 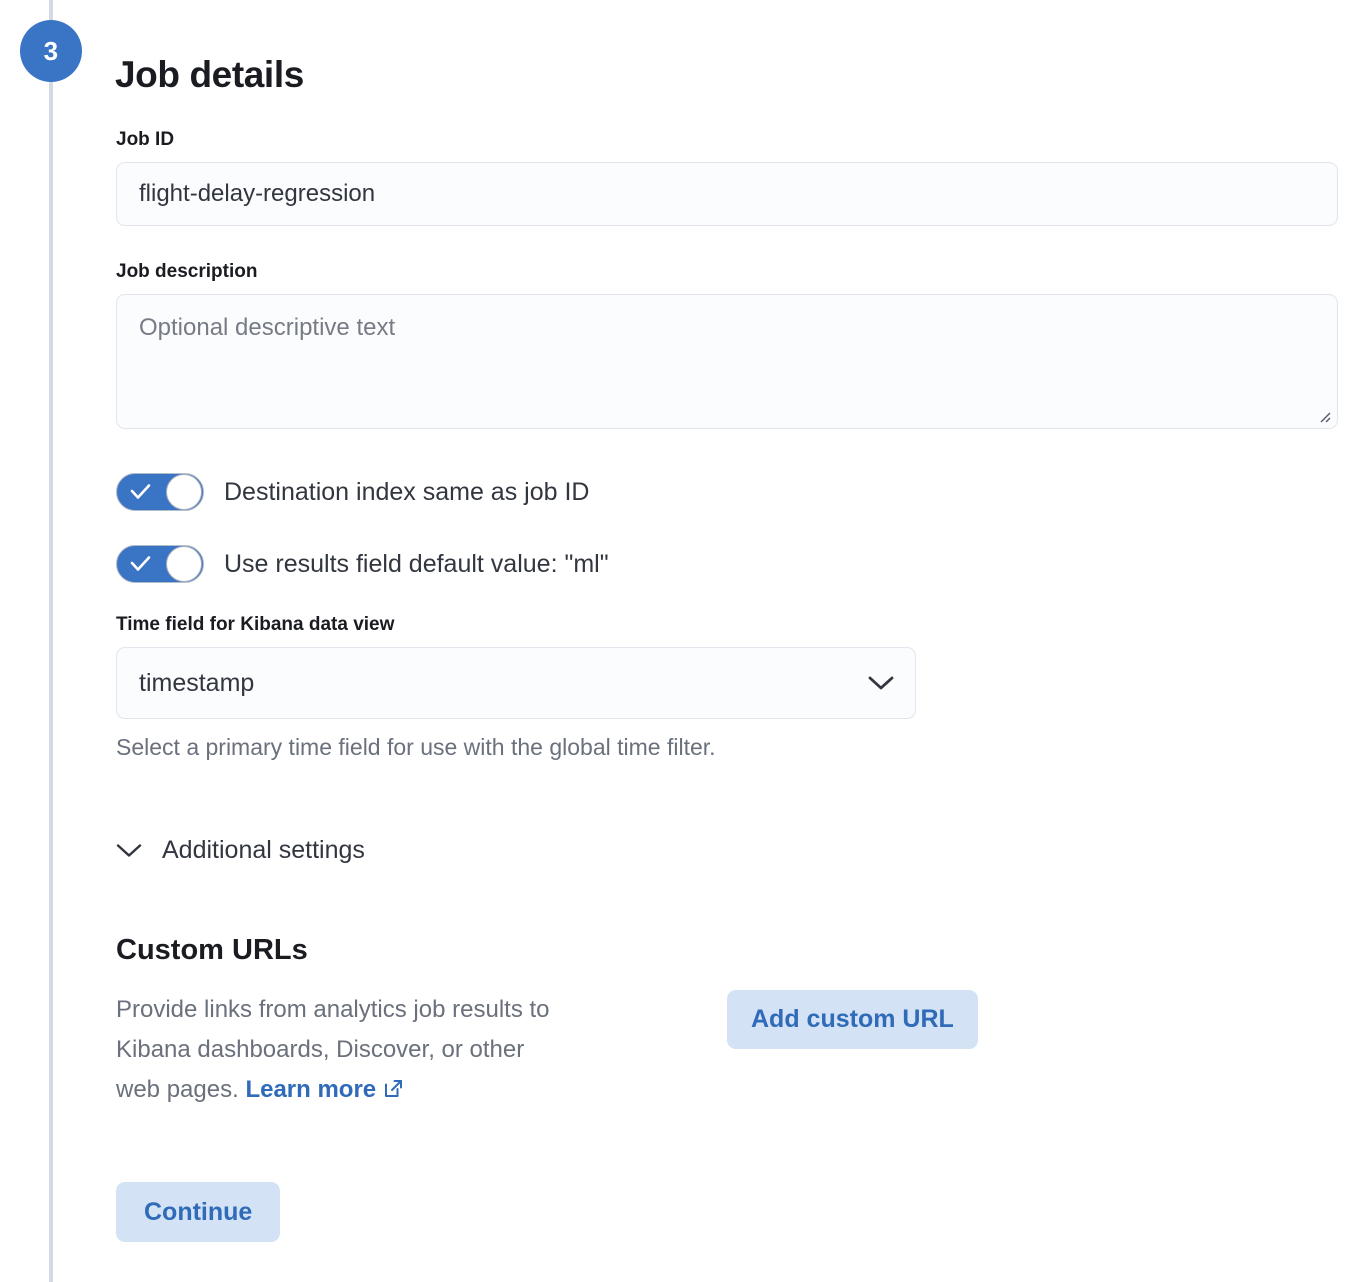 What do you see at coordinates (197, 682) in the screenshot?
I see `time-field-selected-value: timestamp` at bounding box center [197, 682].